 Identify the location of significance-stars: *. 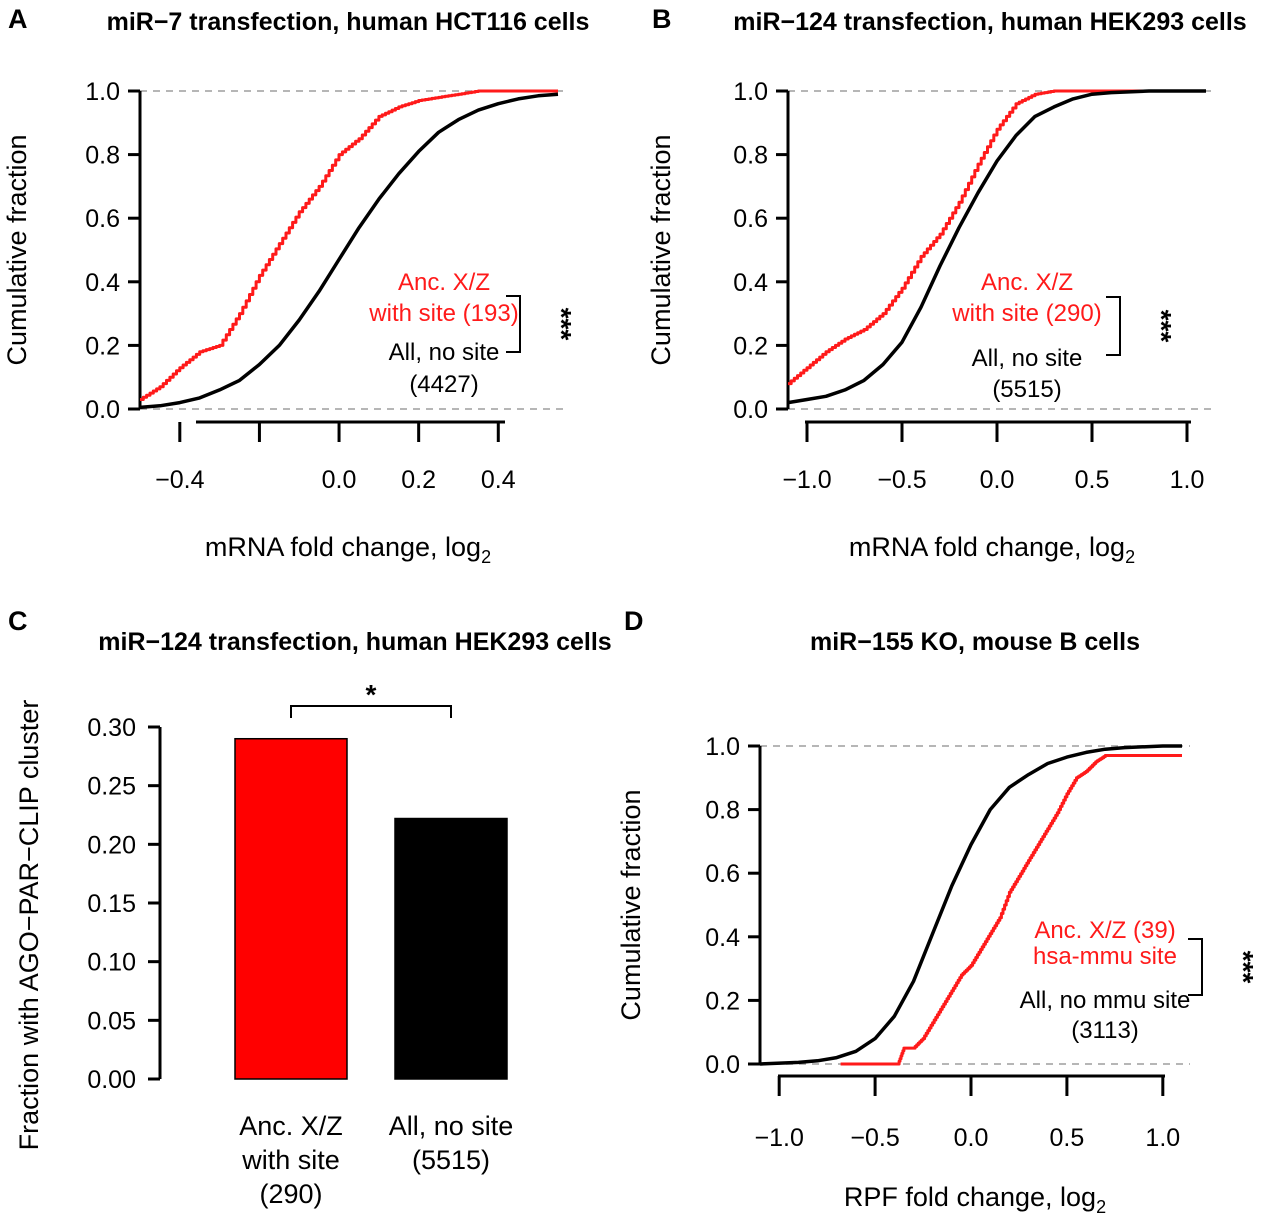
(371, 694).